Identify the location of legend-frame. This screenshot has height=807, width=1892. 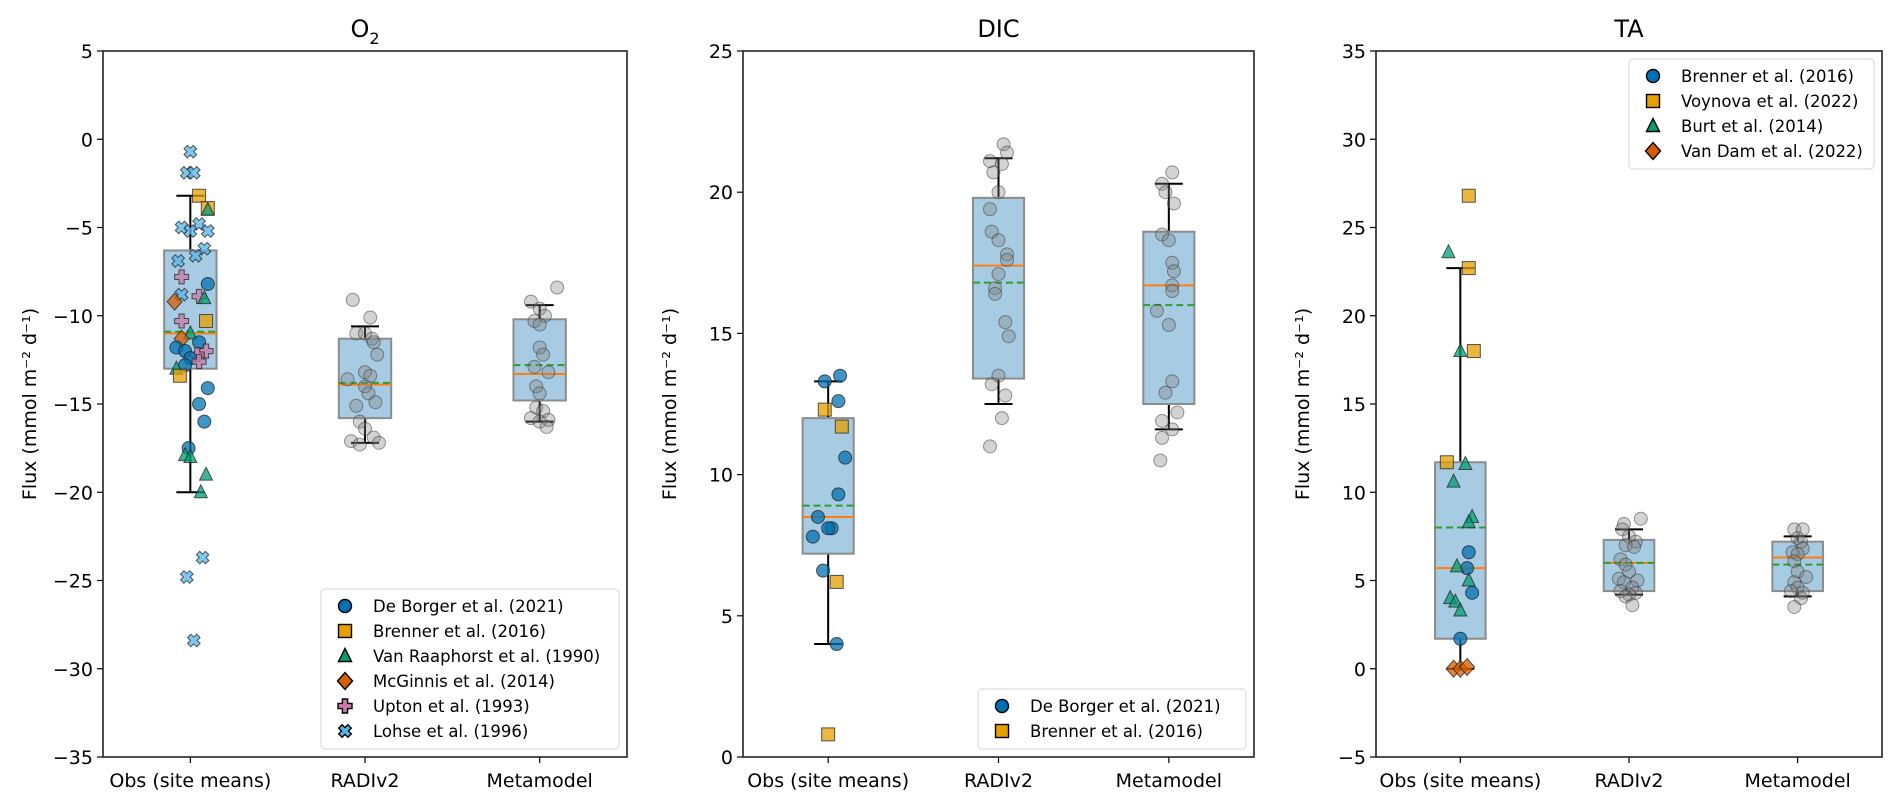
(470, 669).